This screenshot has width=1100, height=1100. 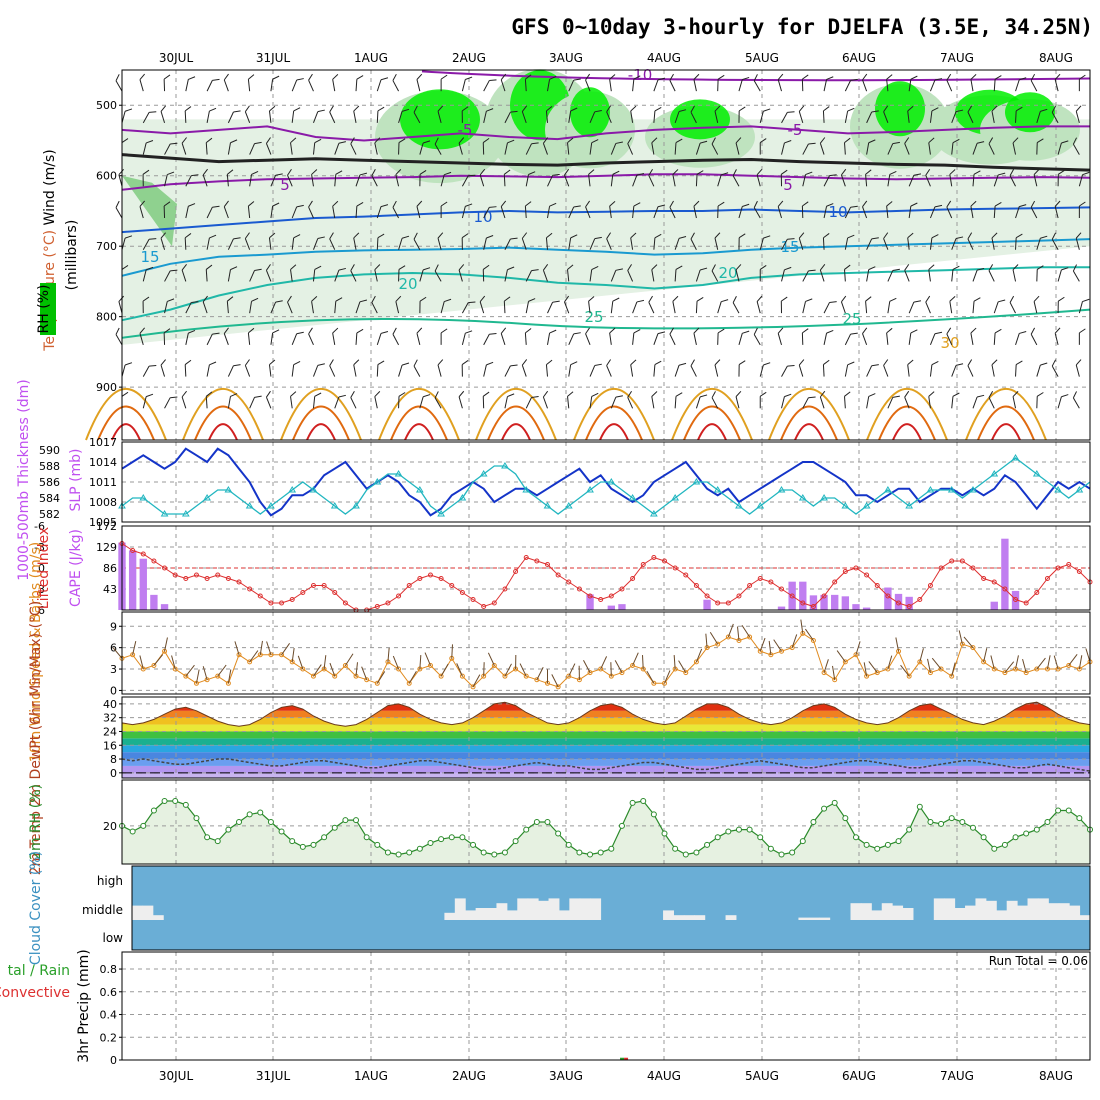 I want to click on tick-label-left: 586, so click(x=49, y=482).